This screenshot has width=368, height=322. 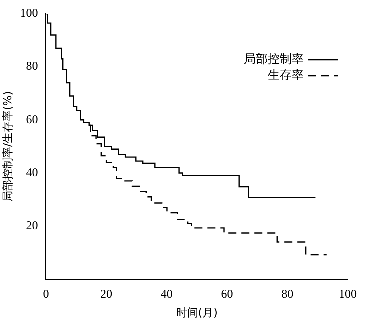 I want to click on x-tick-label: 100, so click(x=348, y=293).